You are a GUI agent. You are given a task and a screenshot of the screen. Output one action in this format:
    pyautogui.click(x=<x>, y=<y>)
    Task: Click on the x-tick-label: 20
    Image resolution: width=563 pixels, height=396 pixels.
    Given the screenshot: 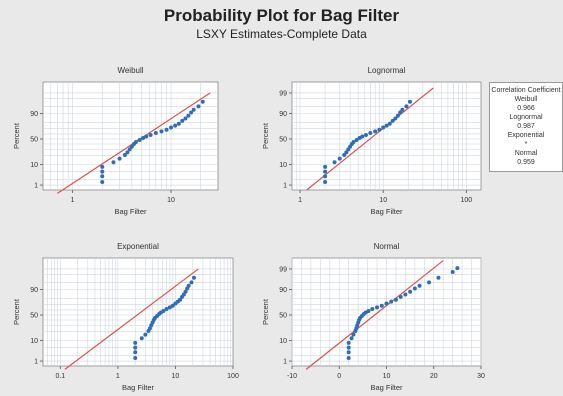 What is the action you would take?
    pyautogui.click(x=434, y=376)
    